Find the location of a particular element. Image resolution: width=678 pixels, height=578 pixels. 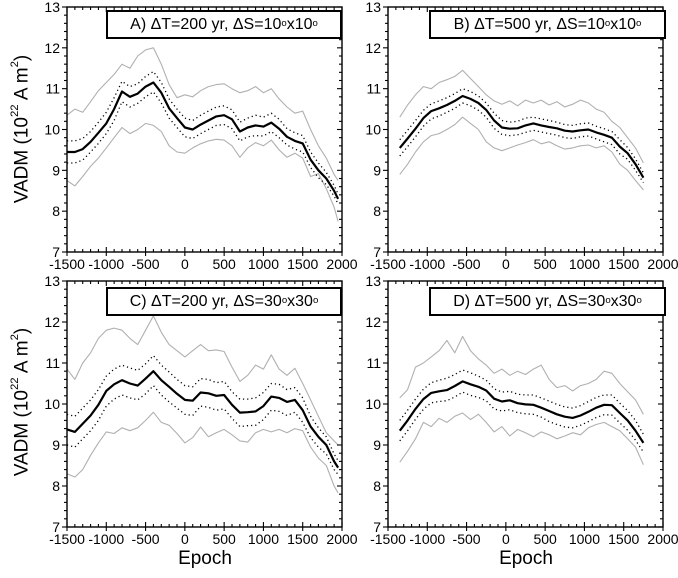

d-lower-error-dotted-line is located at coordinates (521, 422).